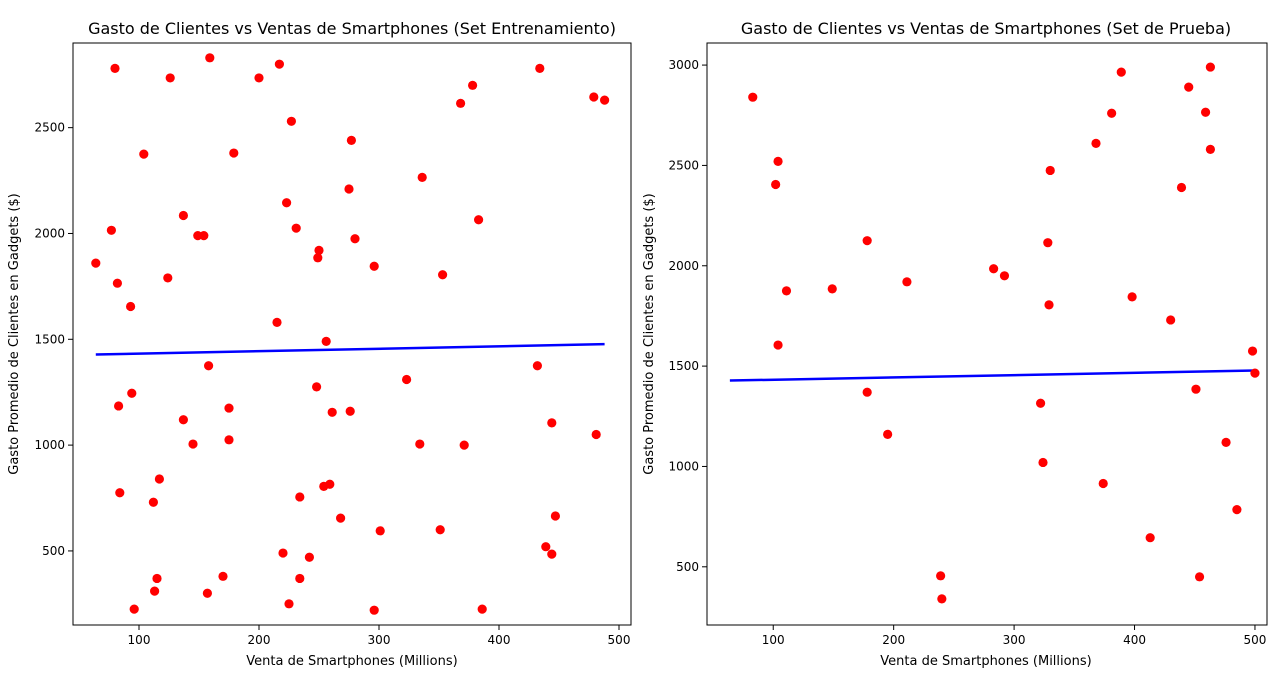  Describe the element at coordinates (683, 366) in the screenshot. I see `y-tick-label: 1500` at that location.